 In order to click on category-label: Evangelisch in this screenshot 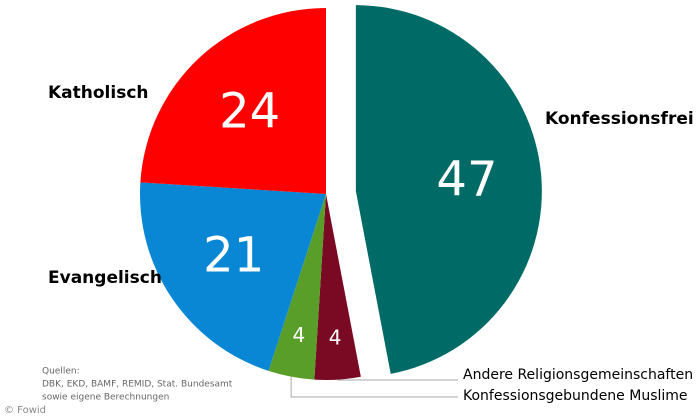, I will do `click(105, 278)`.